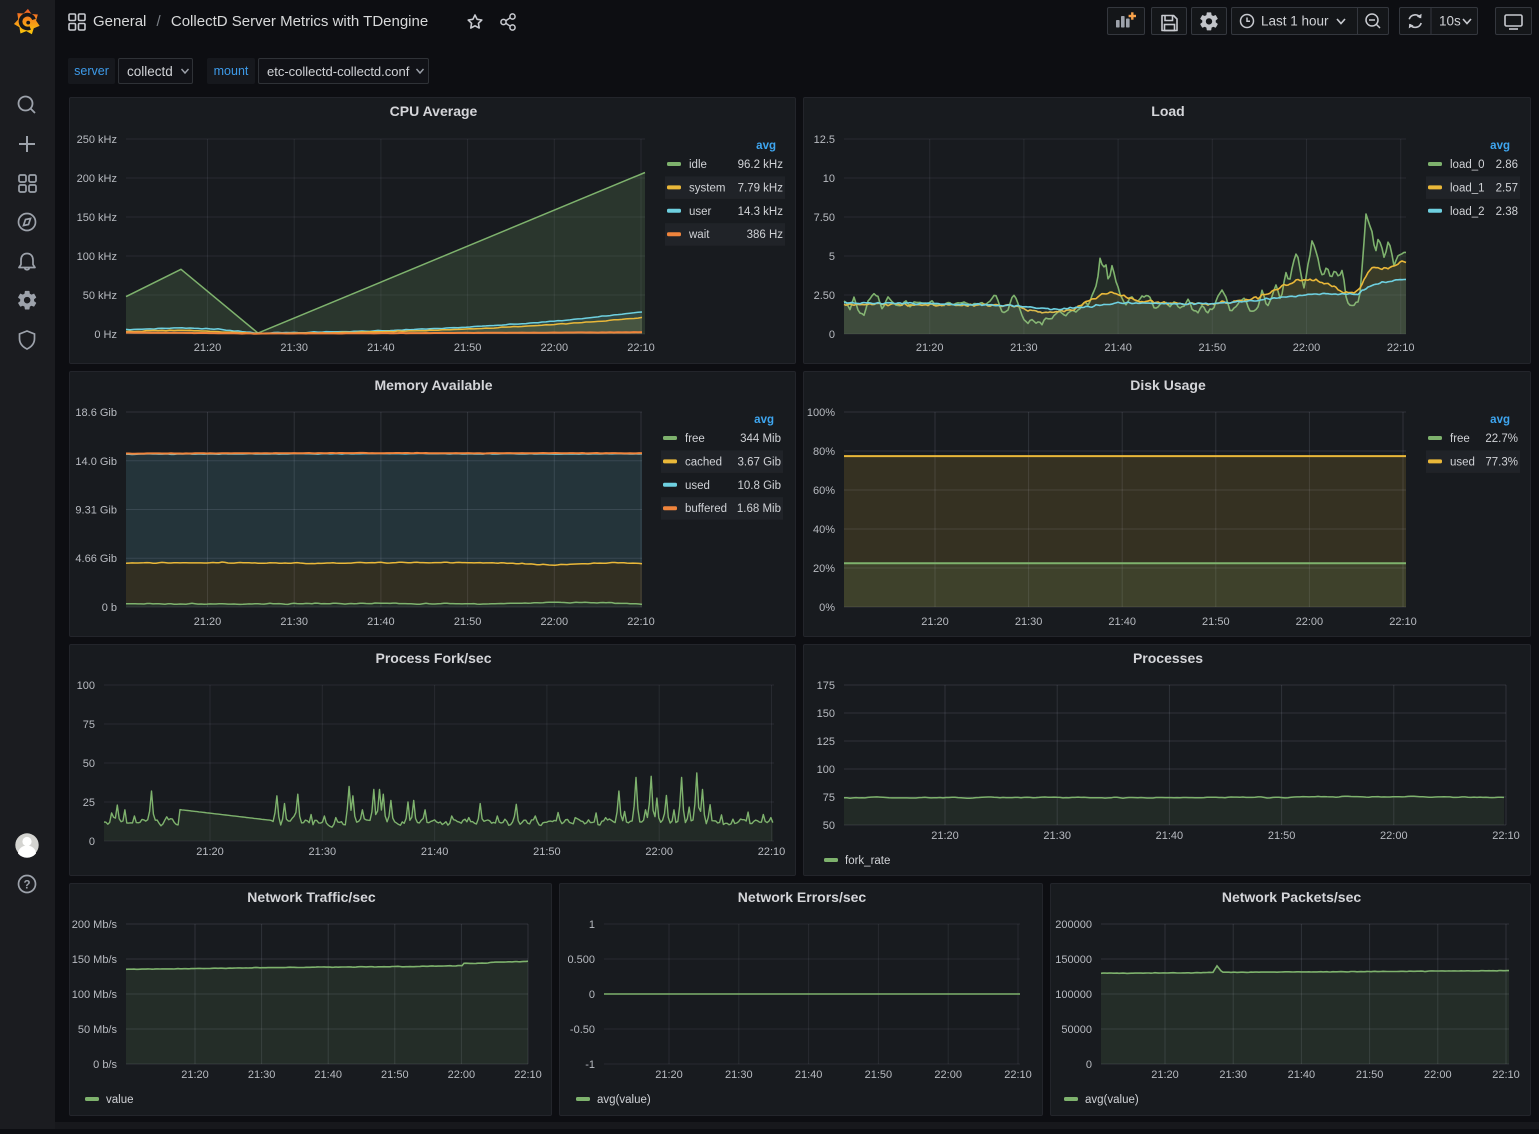 This screenshot has width=1539, height=1134. I want to click on svg-text: 96.2 kHz, so click(761, 165).